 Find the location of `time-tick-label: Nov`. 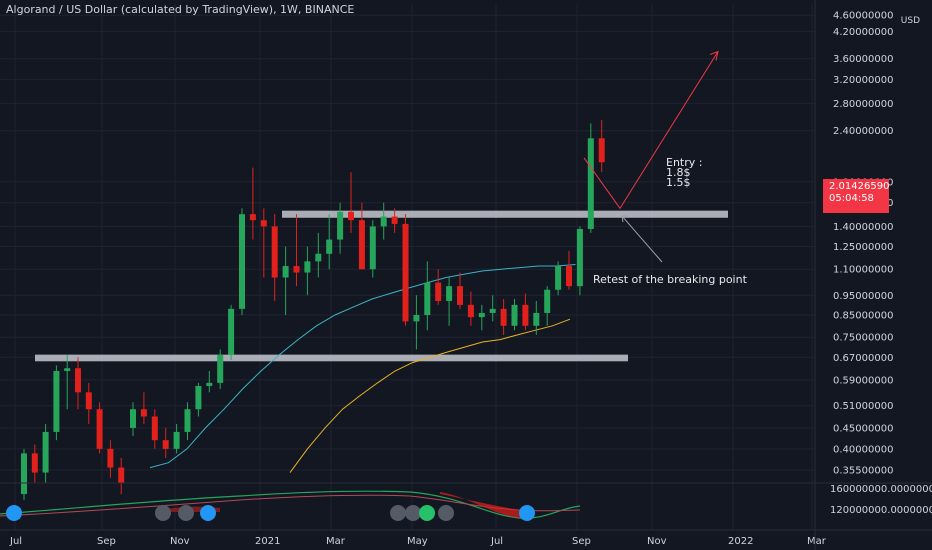

time-tick-label: Nov is located at coordinates (180, 541).